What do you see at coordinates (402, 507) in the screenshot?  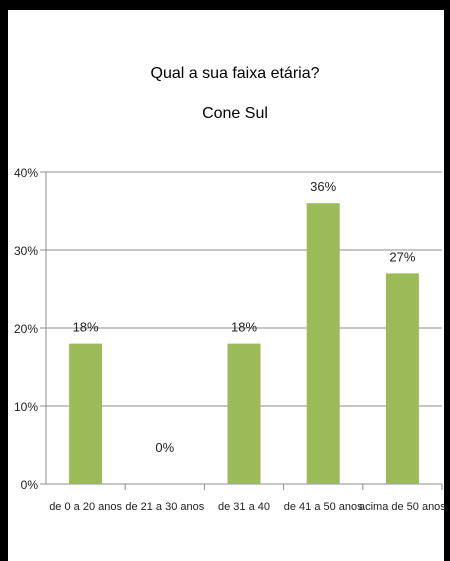 I see `x-tick-label: acima de 50 anos` at bounding box center [402, 507].